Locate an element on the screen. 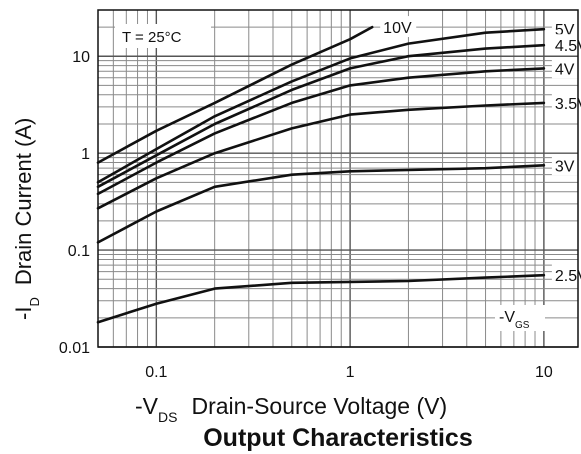 The image size is (581, 454). series-label: 4V is located at coordinates (565, 69).